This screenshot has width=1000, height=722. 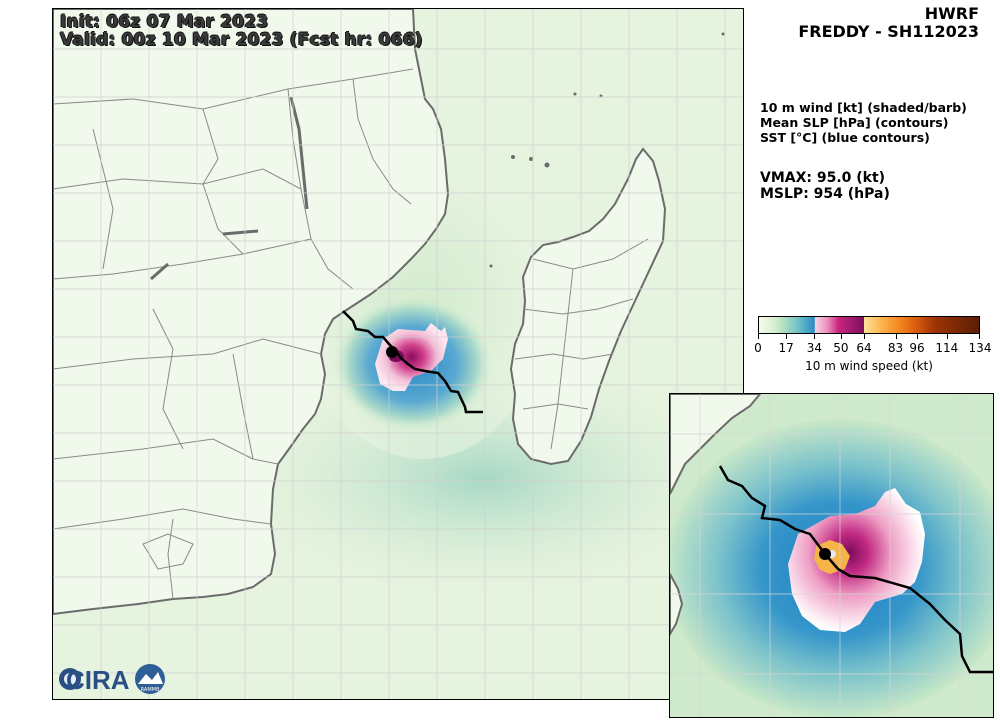 What do you see at coordinates (869, 325) in the screenshot?
I see `wind-colorbar` at bounding box center [869, 325].